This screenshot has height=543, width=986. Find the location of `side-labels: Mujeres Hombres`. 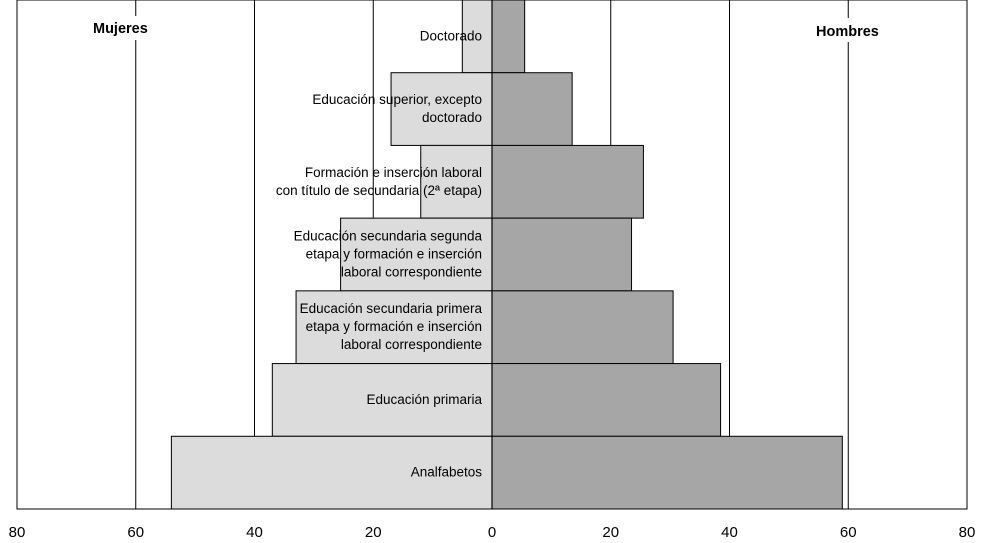

side-labels: Mujeres Hombres is located at coordinates (506, 29).